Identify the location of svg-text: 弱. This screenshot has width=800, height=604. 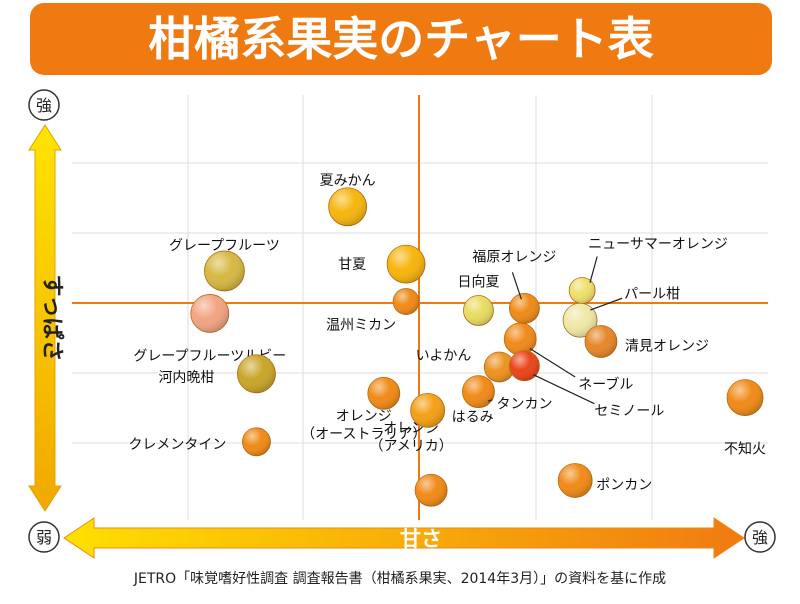
(44, 537).